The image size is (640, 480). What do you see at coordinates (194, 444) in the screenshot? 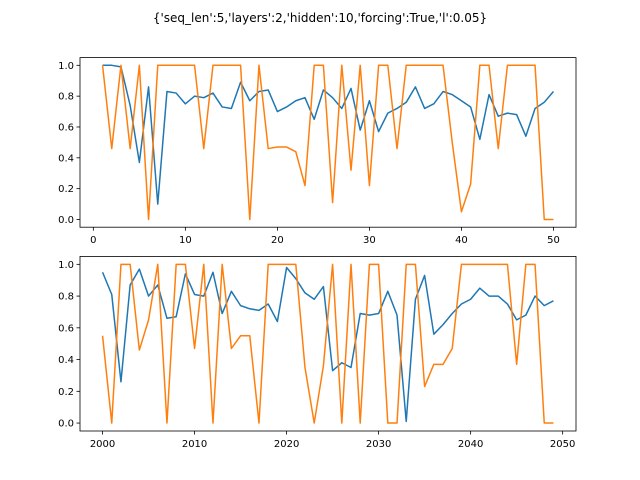
I see `x-tick-label: 2010` at bounding box center [194, 444].